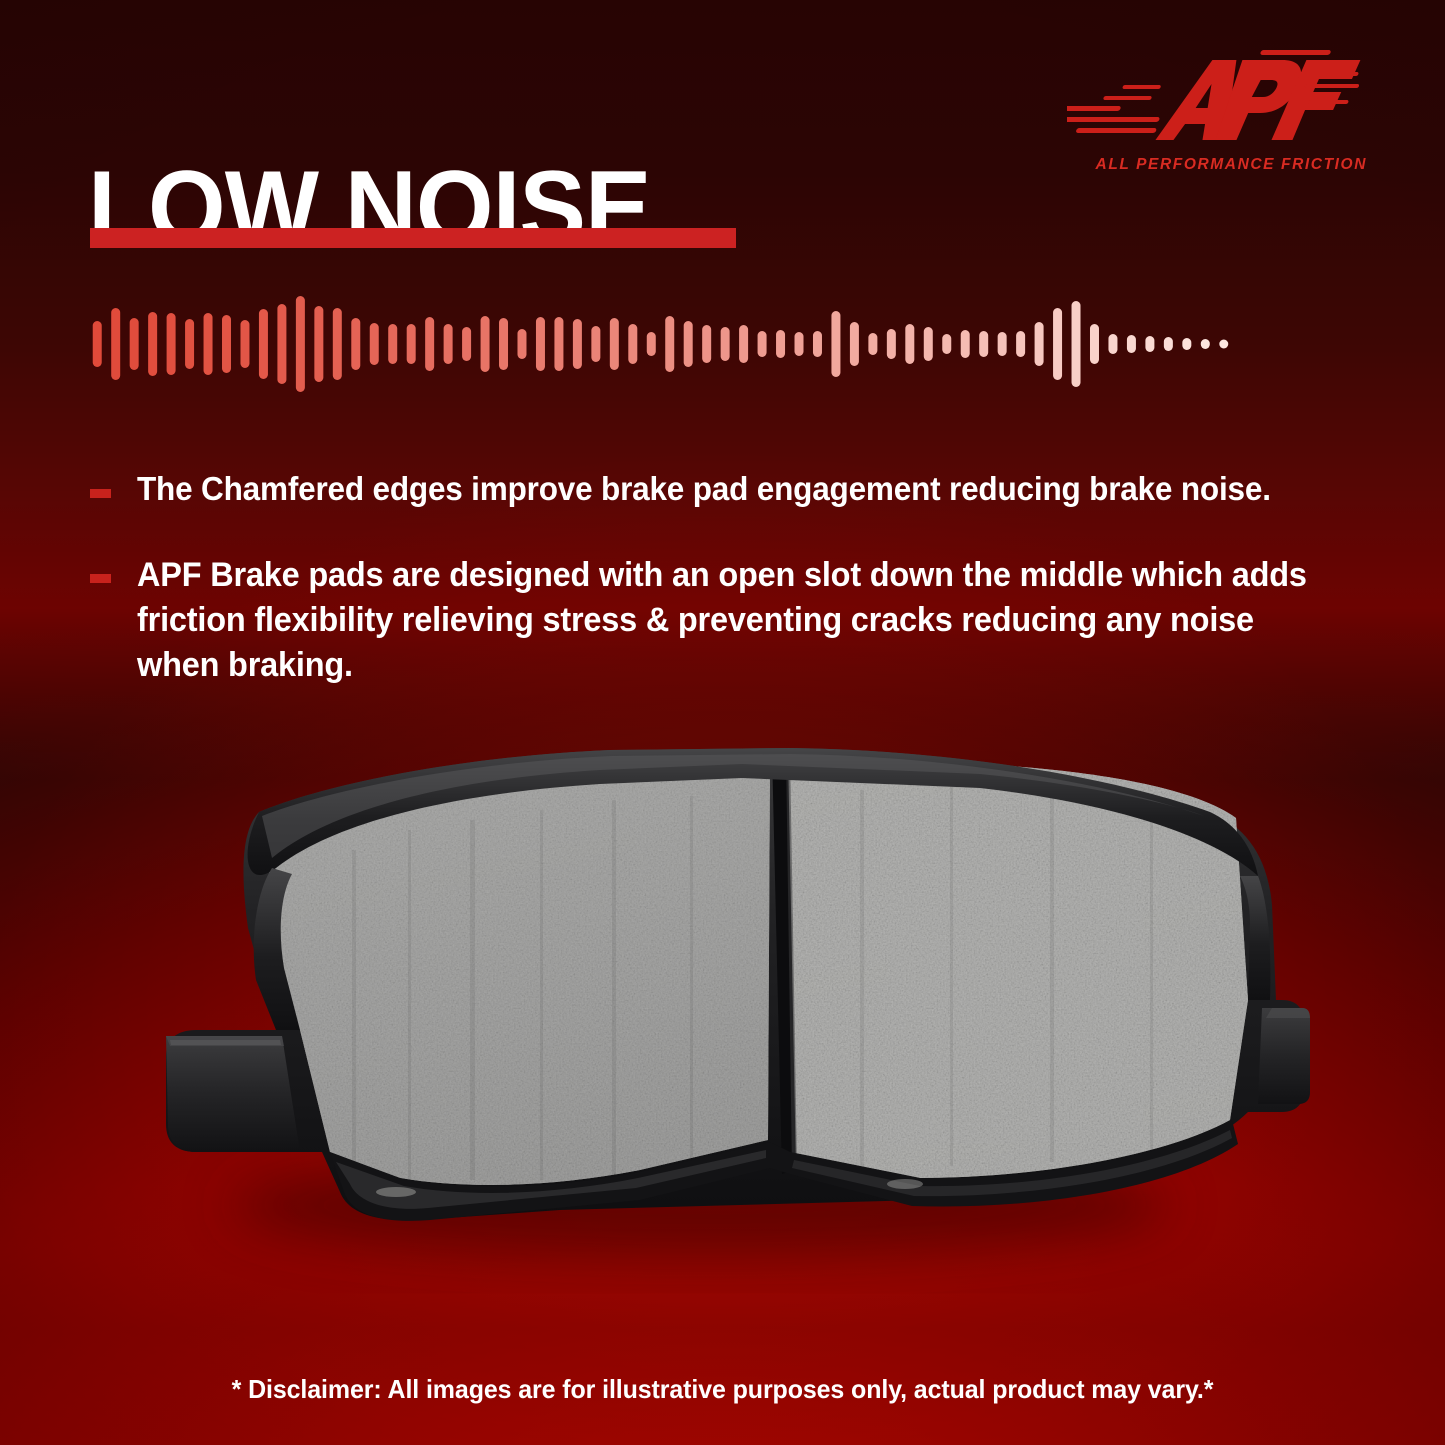 The height and width of the screenshot is (1445, 1445). What do you see at coordinates (413, 238) in the screenshot?
I see `title-underline-bar` at bounding box center [413, 238].